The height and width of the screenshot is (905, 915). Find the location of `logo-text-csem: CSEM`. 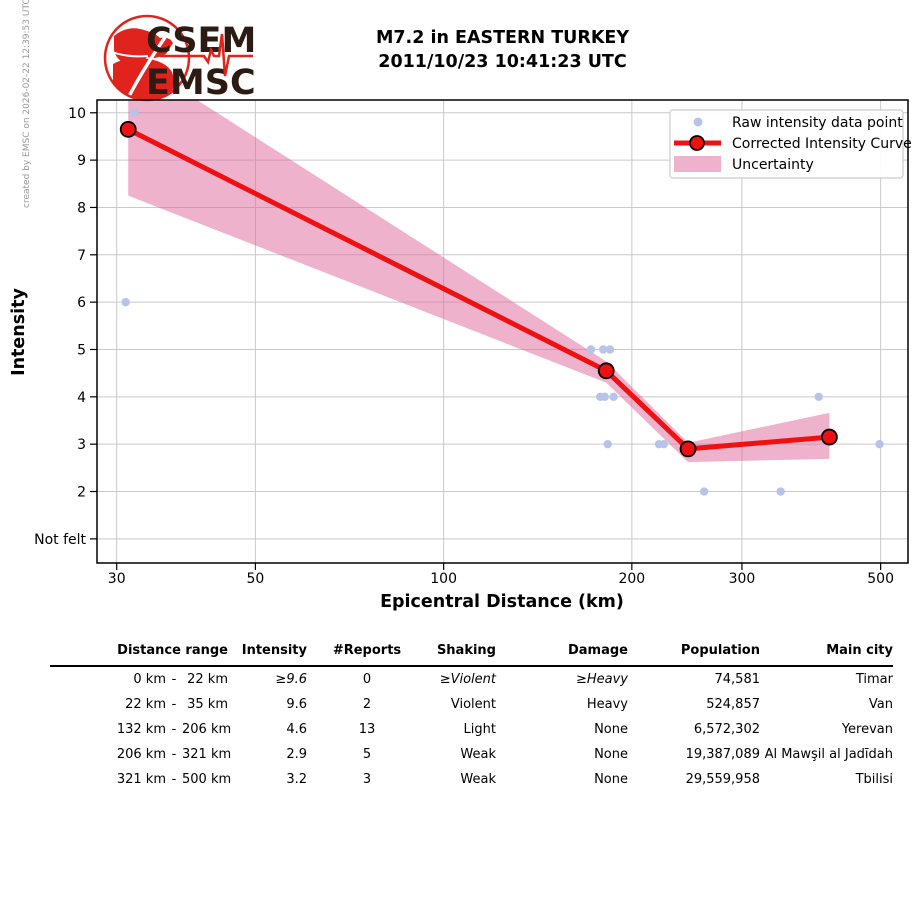

logo-text-csem: CSEM is located at coordinates (201, 41).